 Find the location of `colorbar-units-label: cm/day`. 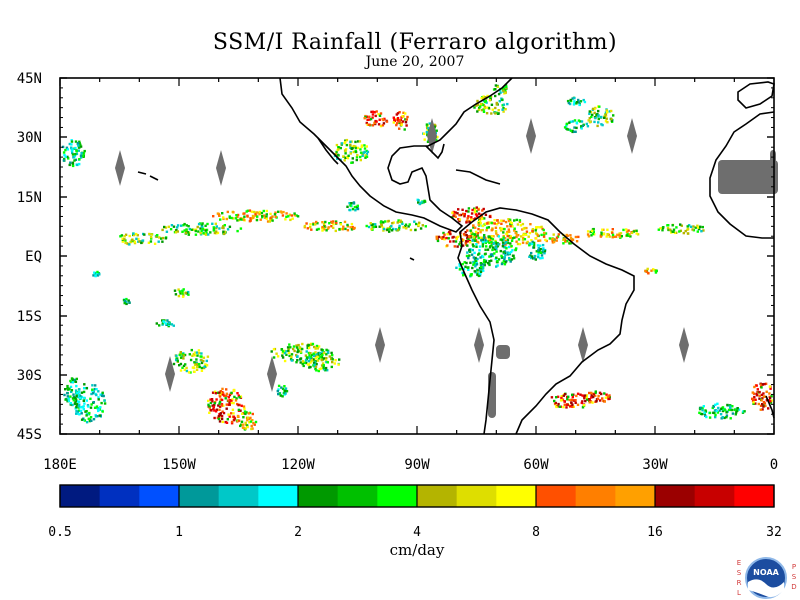

colorbar-units-label: cm/day is located at coordinates (417, 550).